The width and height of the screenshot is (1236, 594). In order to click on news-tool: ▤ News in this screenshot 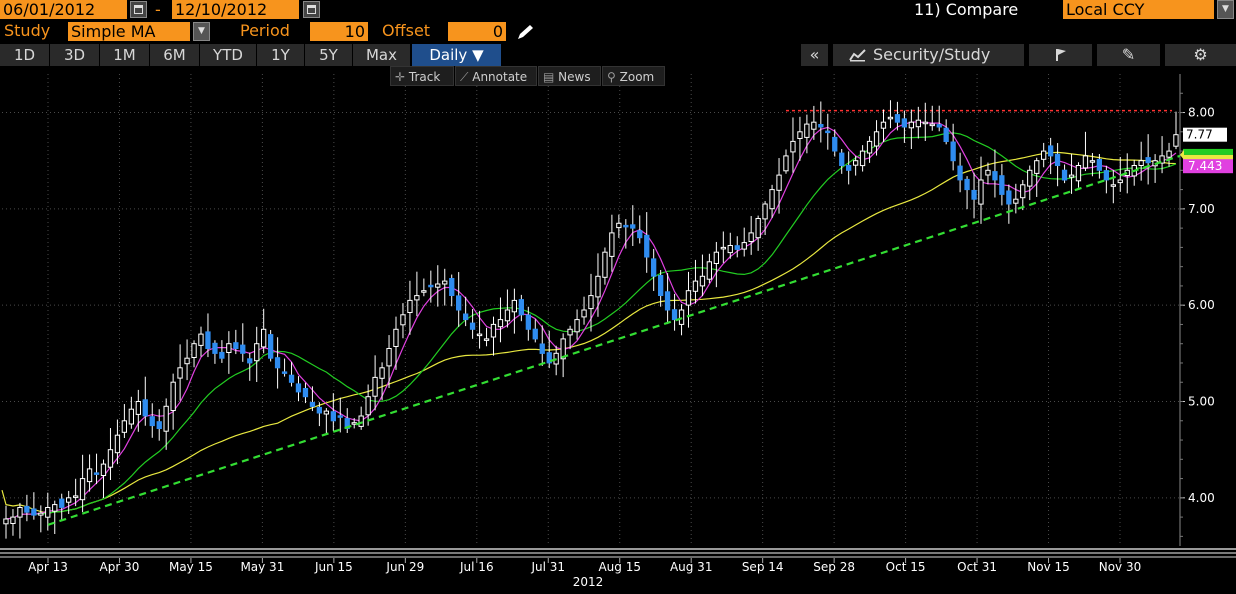, I will do `click(569, 76)`.